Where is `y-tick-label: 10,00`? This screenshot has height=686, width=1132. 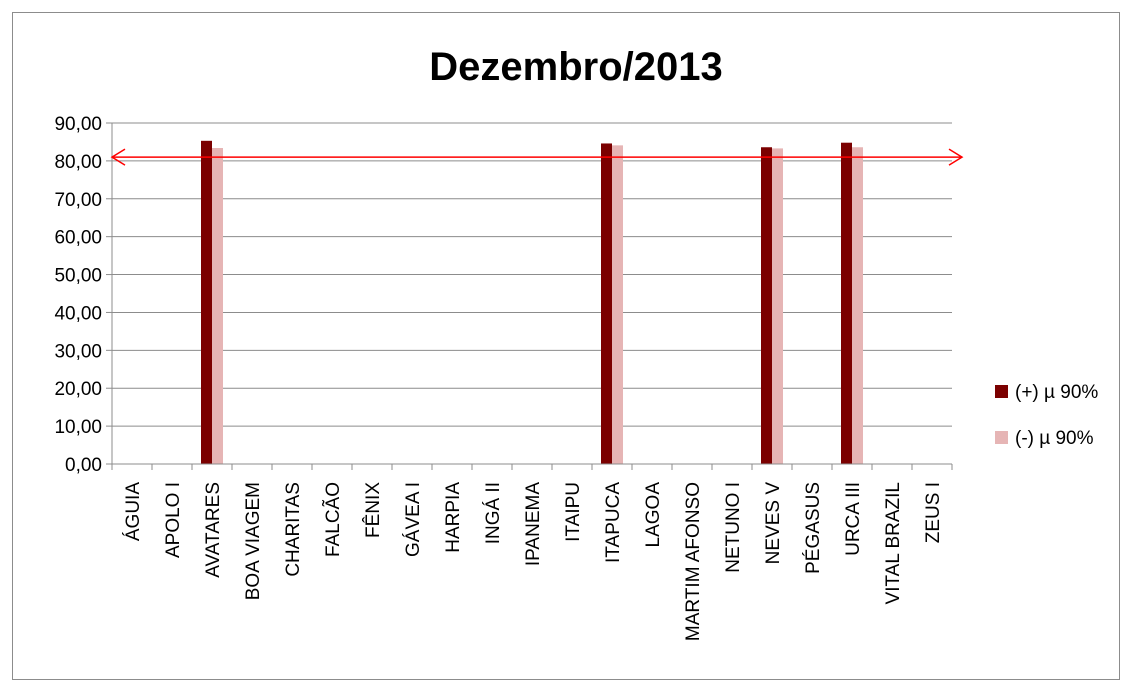
y-tick-label: 10,00 is located at coordinates (78, 427).